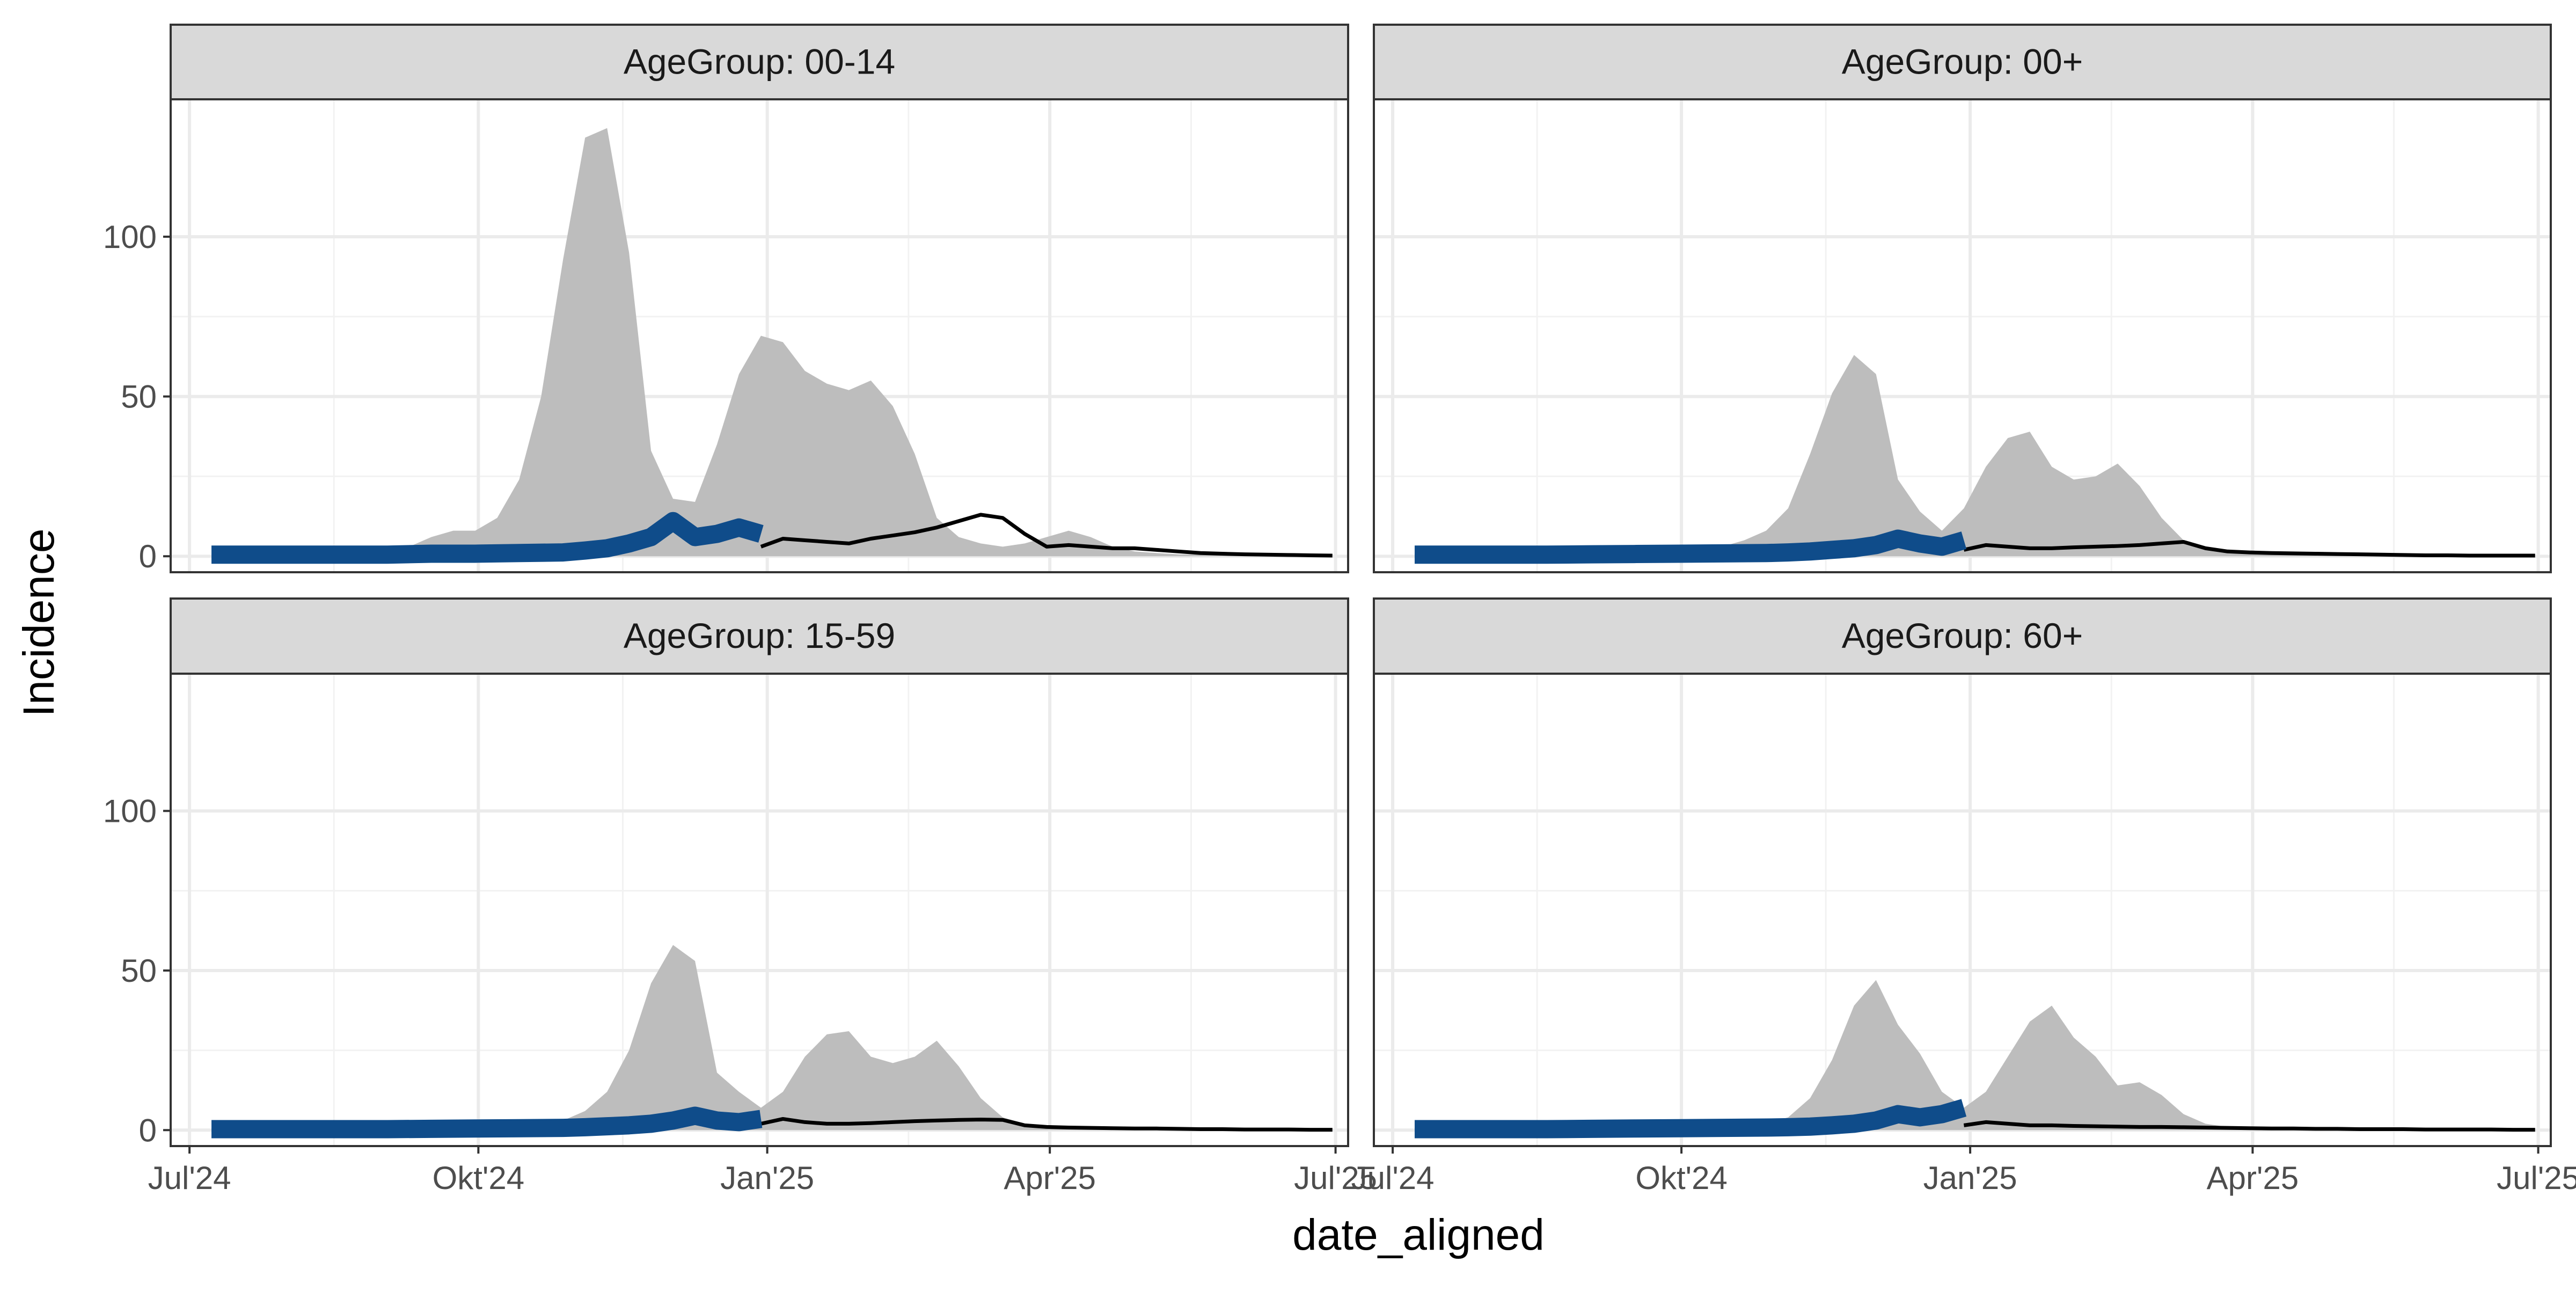 The image size is (2576, 1291). I want to click on y-axis-title: Incidence, so click(38, 622).